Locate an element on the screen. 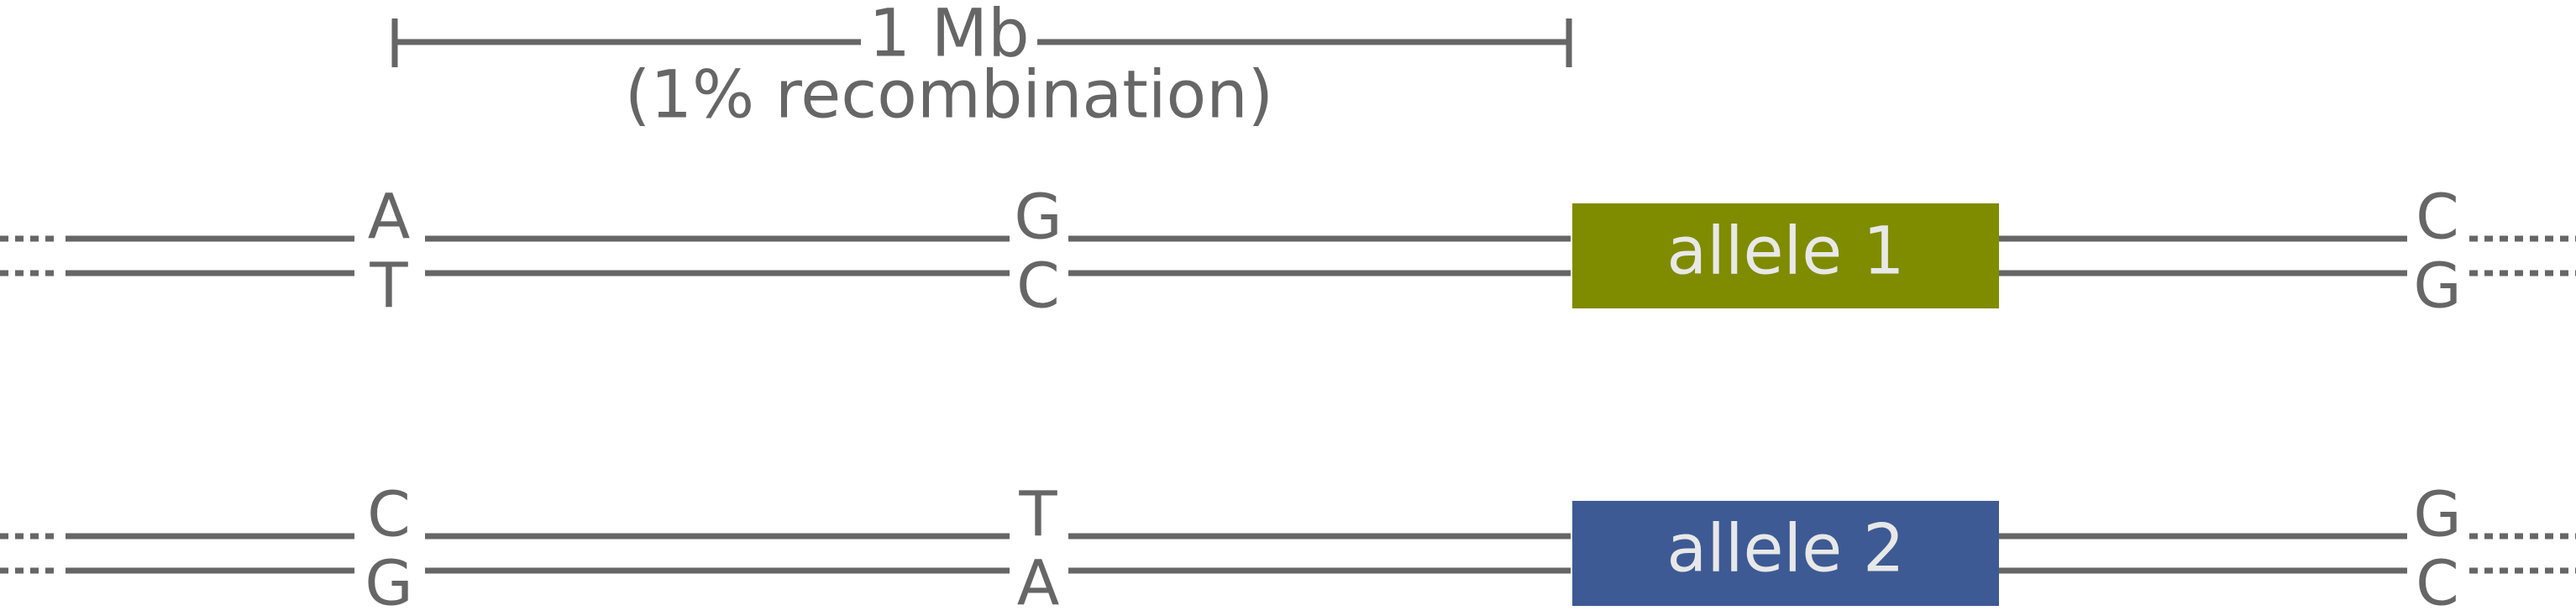  allele-1-label: allele 1 is located at coordinates (1785, 251).